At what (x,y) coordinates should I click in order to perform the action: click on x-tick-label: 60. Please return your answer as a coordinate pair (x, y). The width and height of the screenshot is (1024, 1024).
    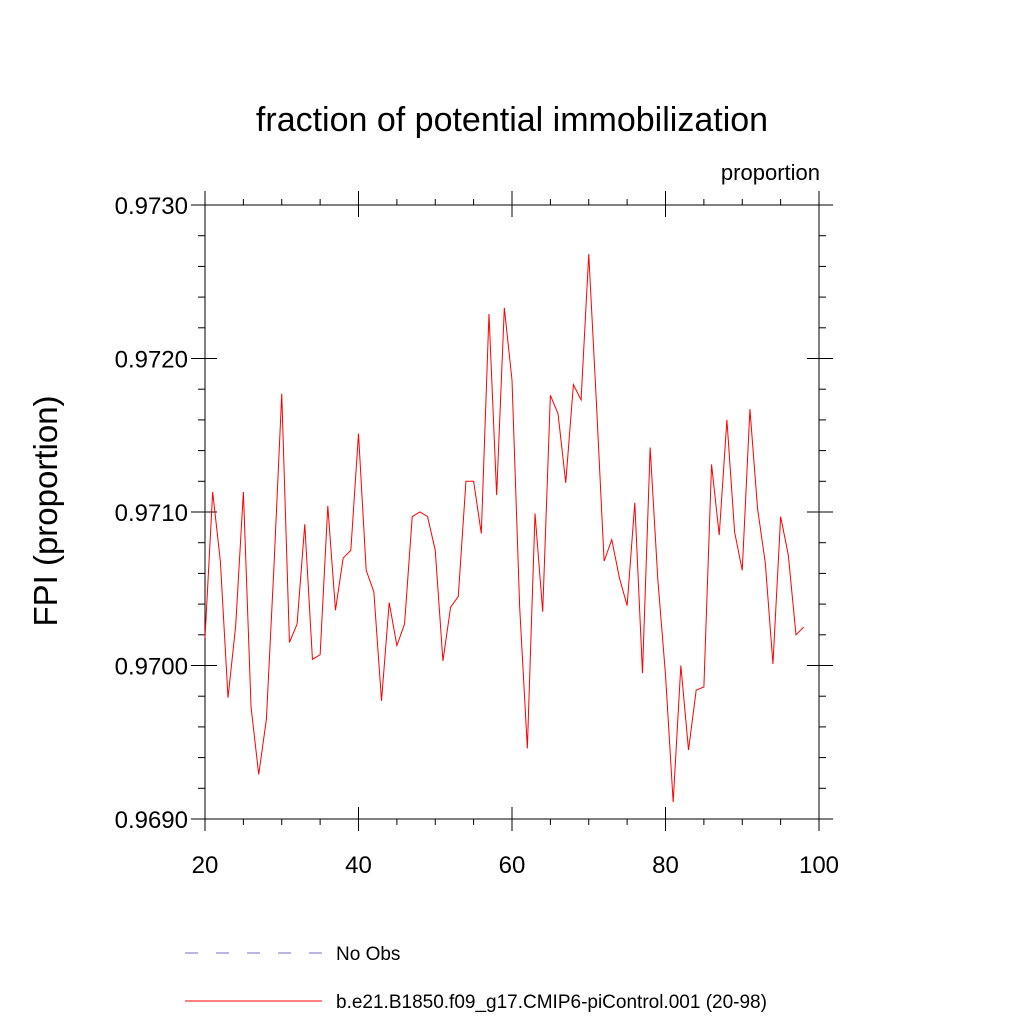
    Looking at the image, I should click on (512, 865).